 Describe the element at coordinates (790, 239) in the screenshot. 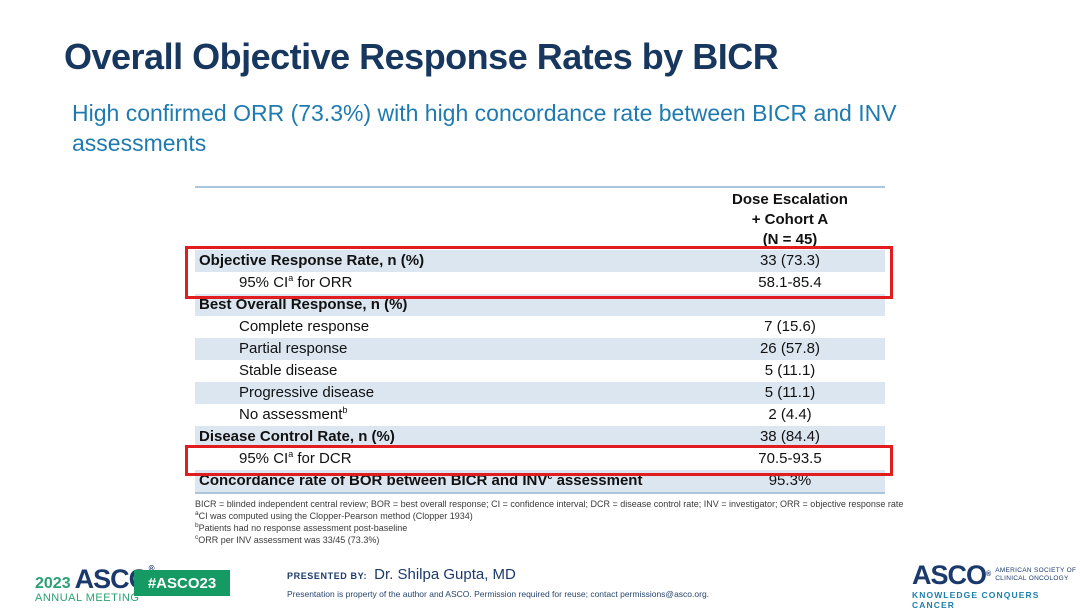

I see `header-line3: (N = 45)` at that location.